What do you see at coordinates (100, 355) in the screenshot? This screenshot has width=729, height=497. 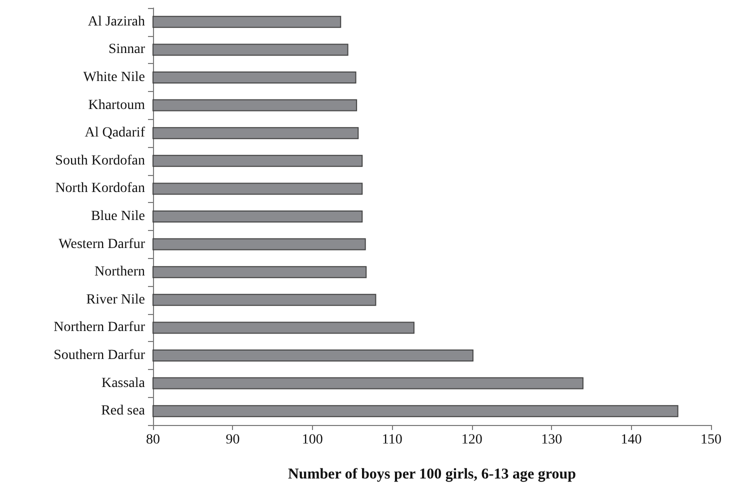 I see `y-tick-label: Southern Darfur` at bounding box center [100, 355].